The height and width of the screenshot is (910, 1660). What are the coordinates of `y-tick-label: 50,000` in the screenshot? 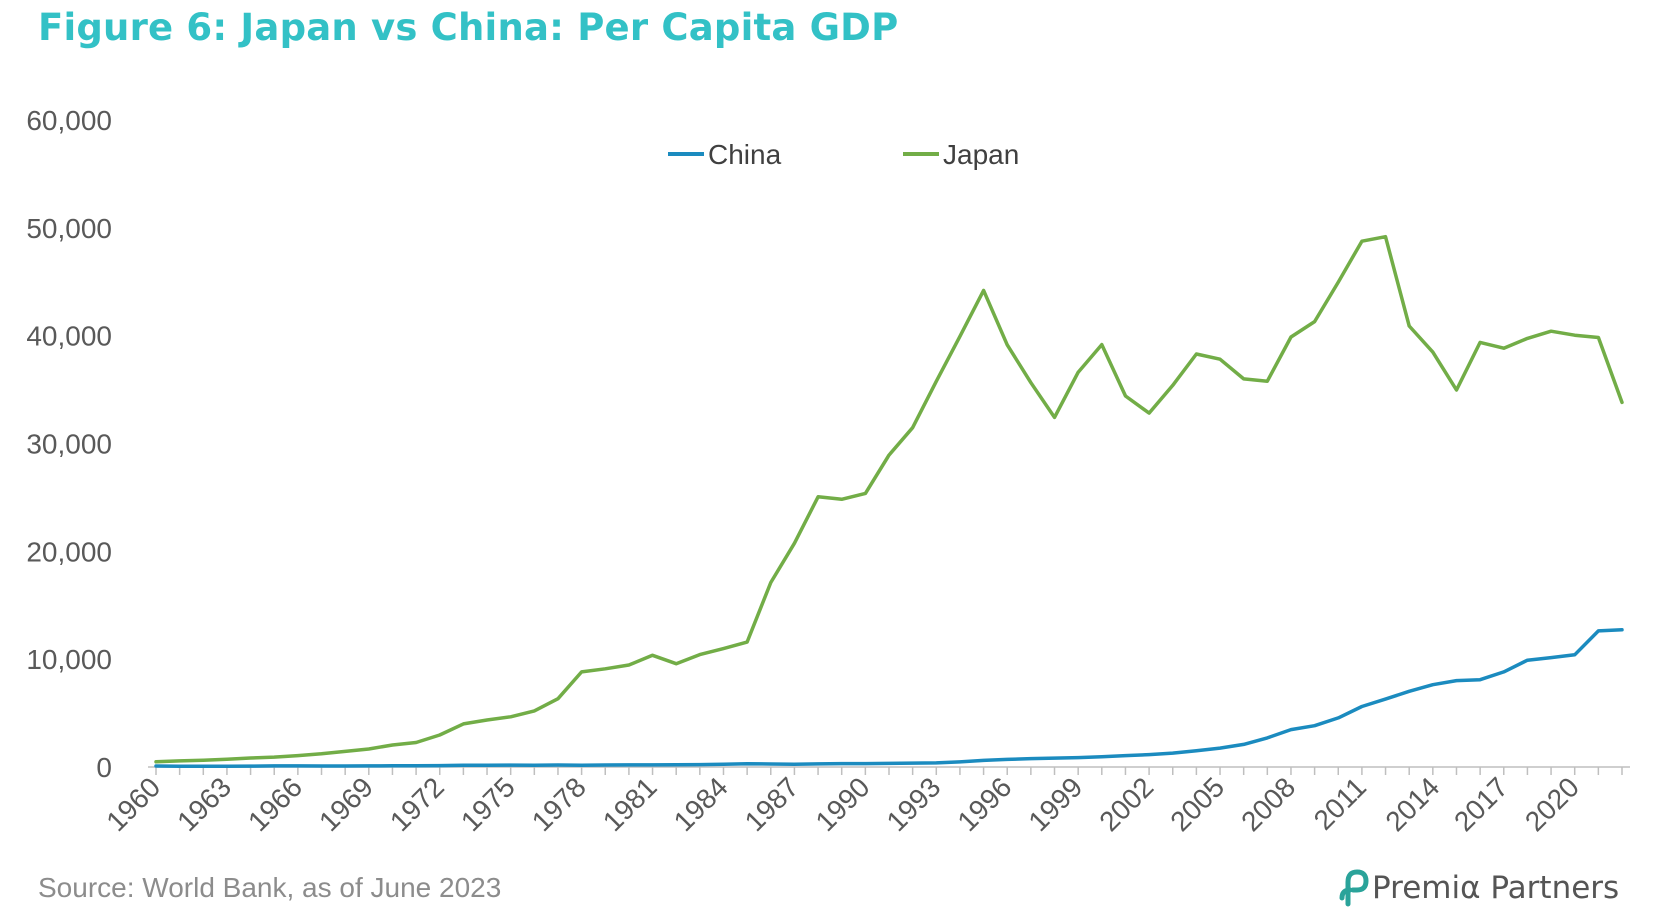 It's located at (69, 228).